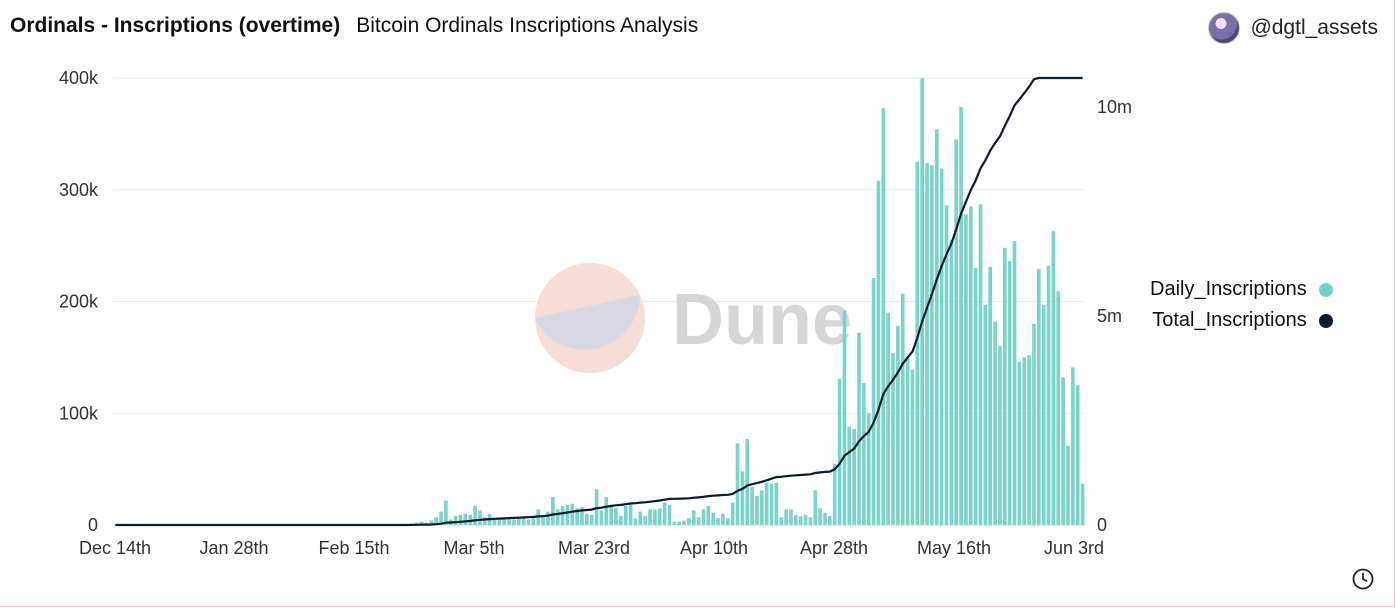 Image resolution: width=1396 pixels, height=608 pixels. What do you see at coordinates (1314, 27) in the screenshot?
I see `author-name: @dgtl_assets` at bounding box center [1314, 27].